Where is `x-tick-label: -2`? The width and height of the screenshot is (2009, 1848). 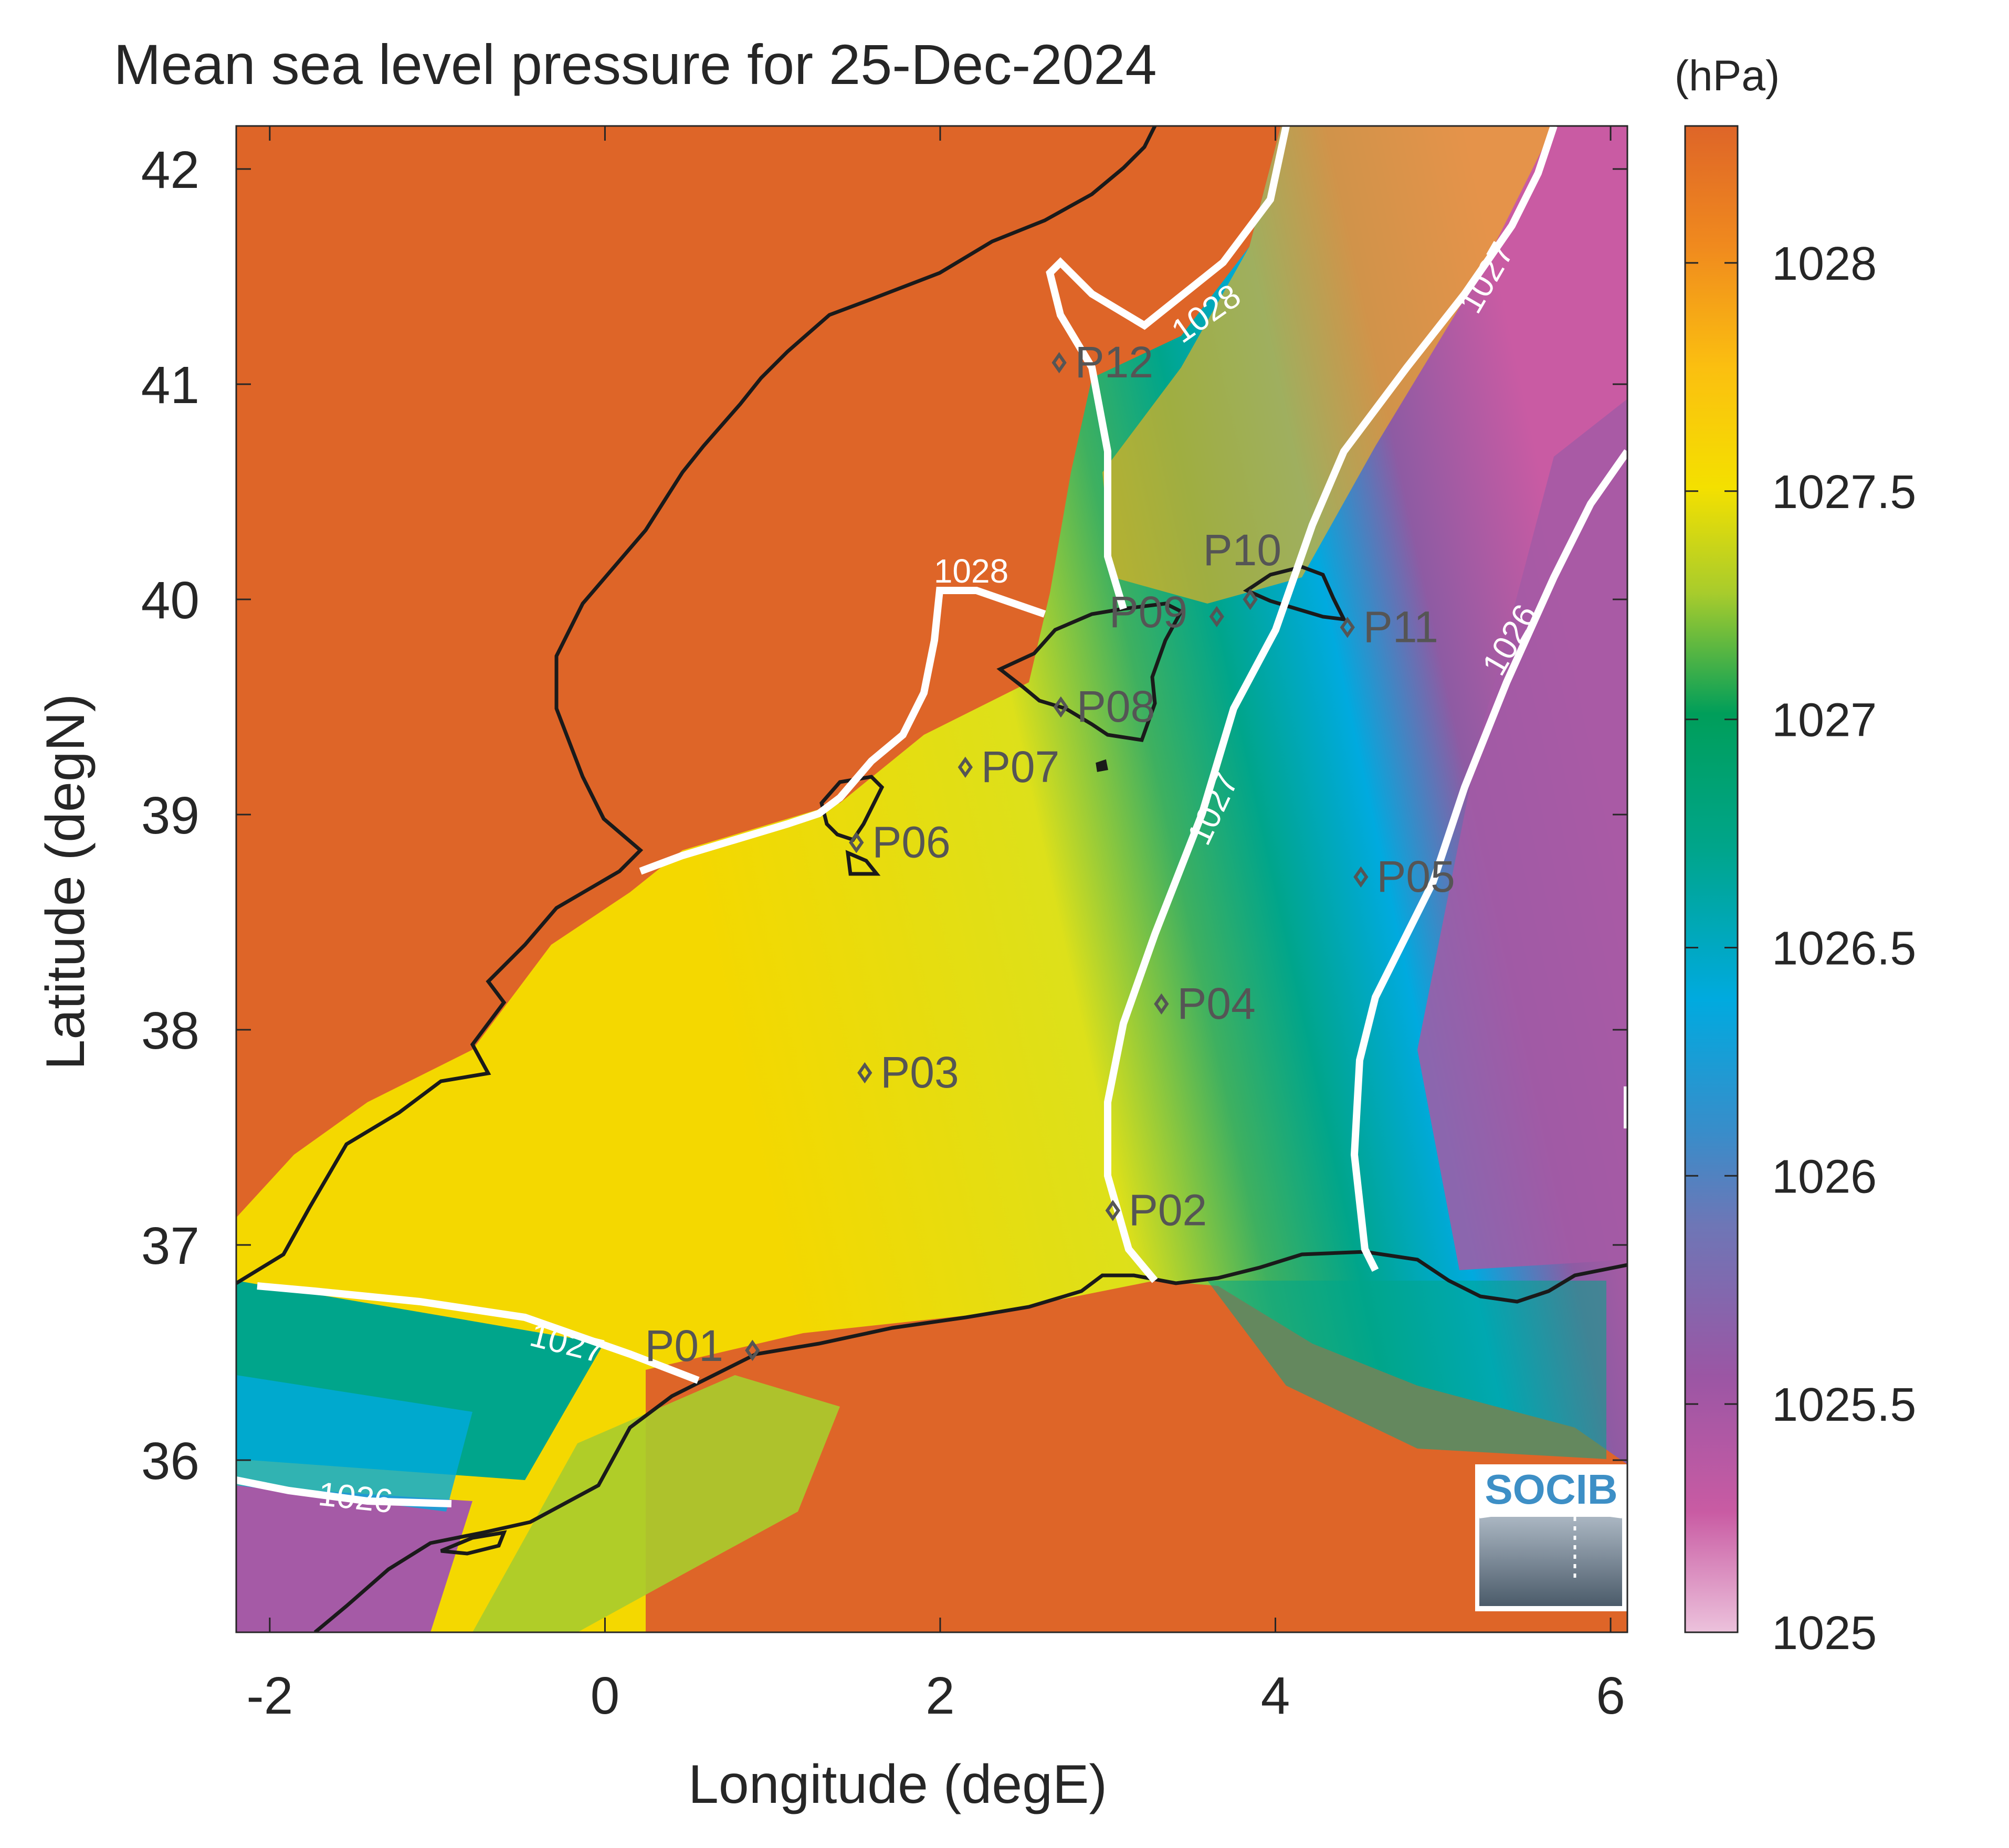 x-tick-label: -2 is located at coordinates (269, 1696).